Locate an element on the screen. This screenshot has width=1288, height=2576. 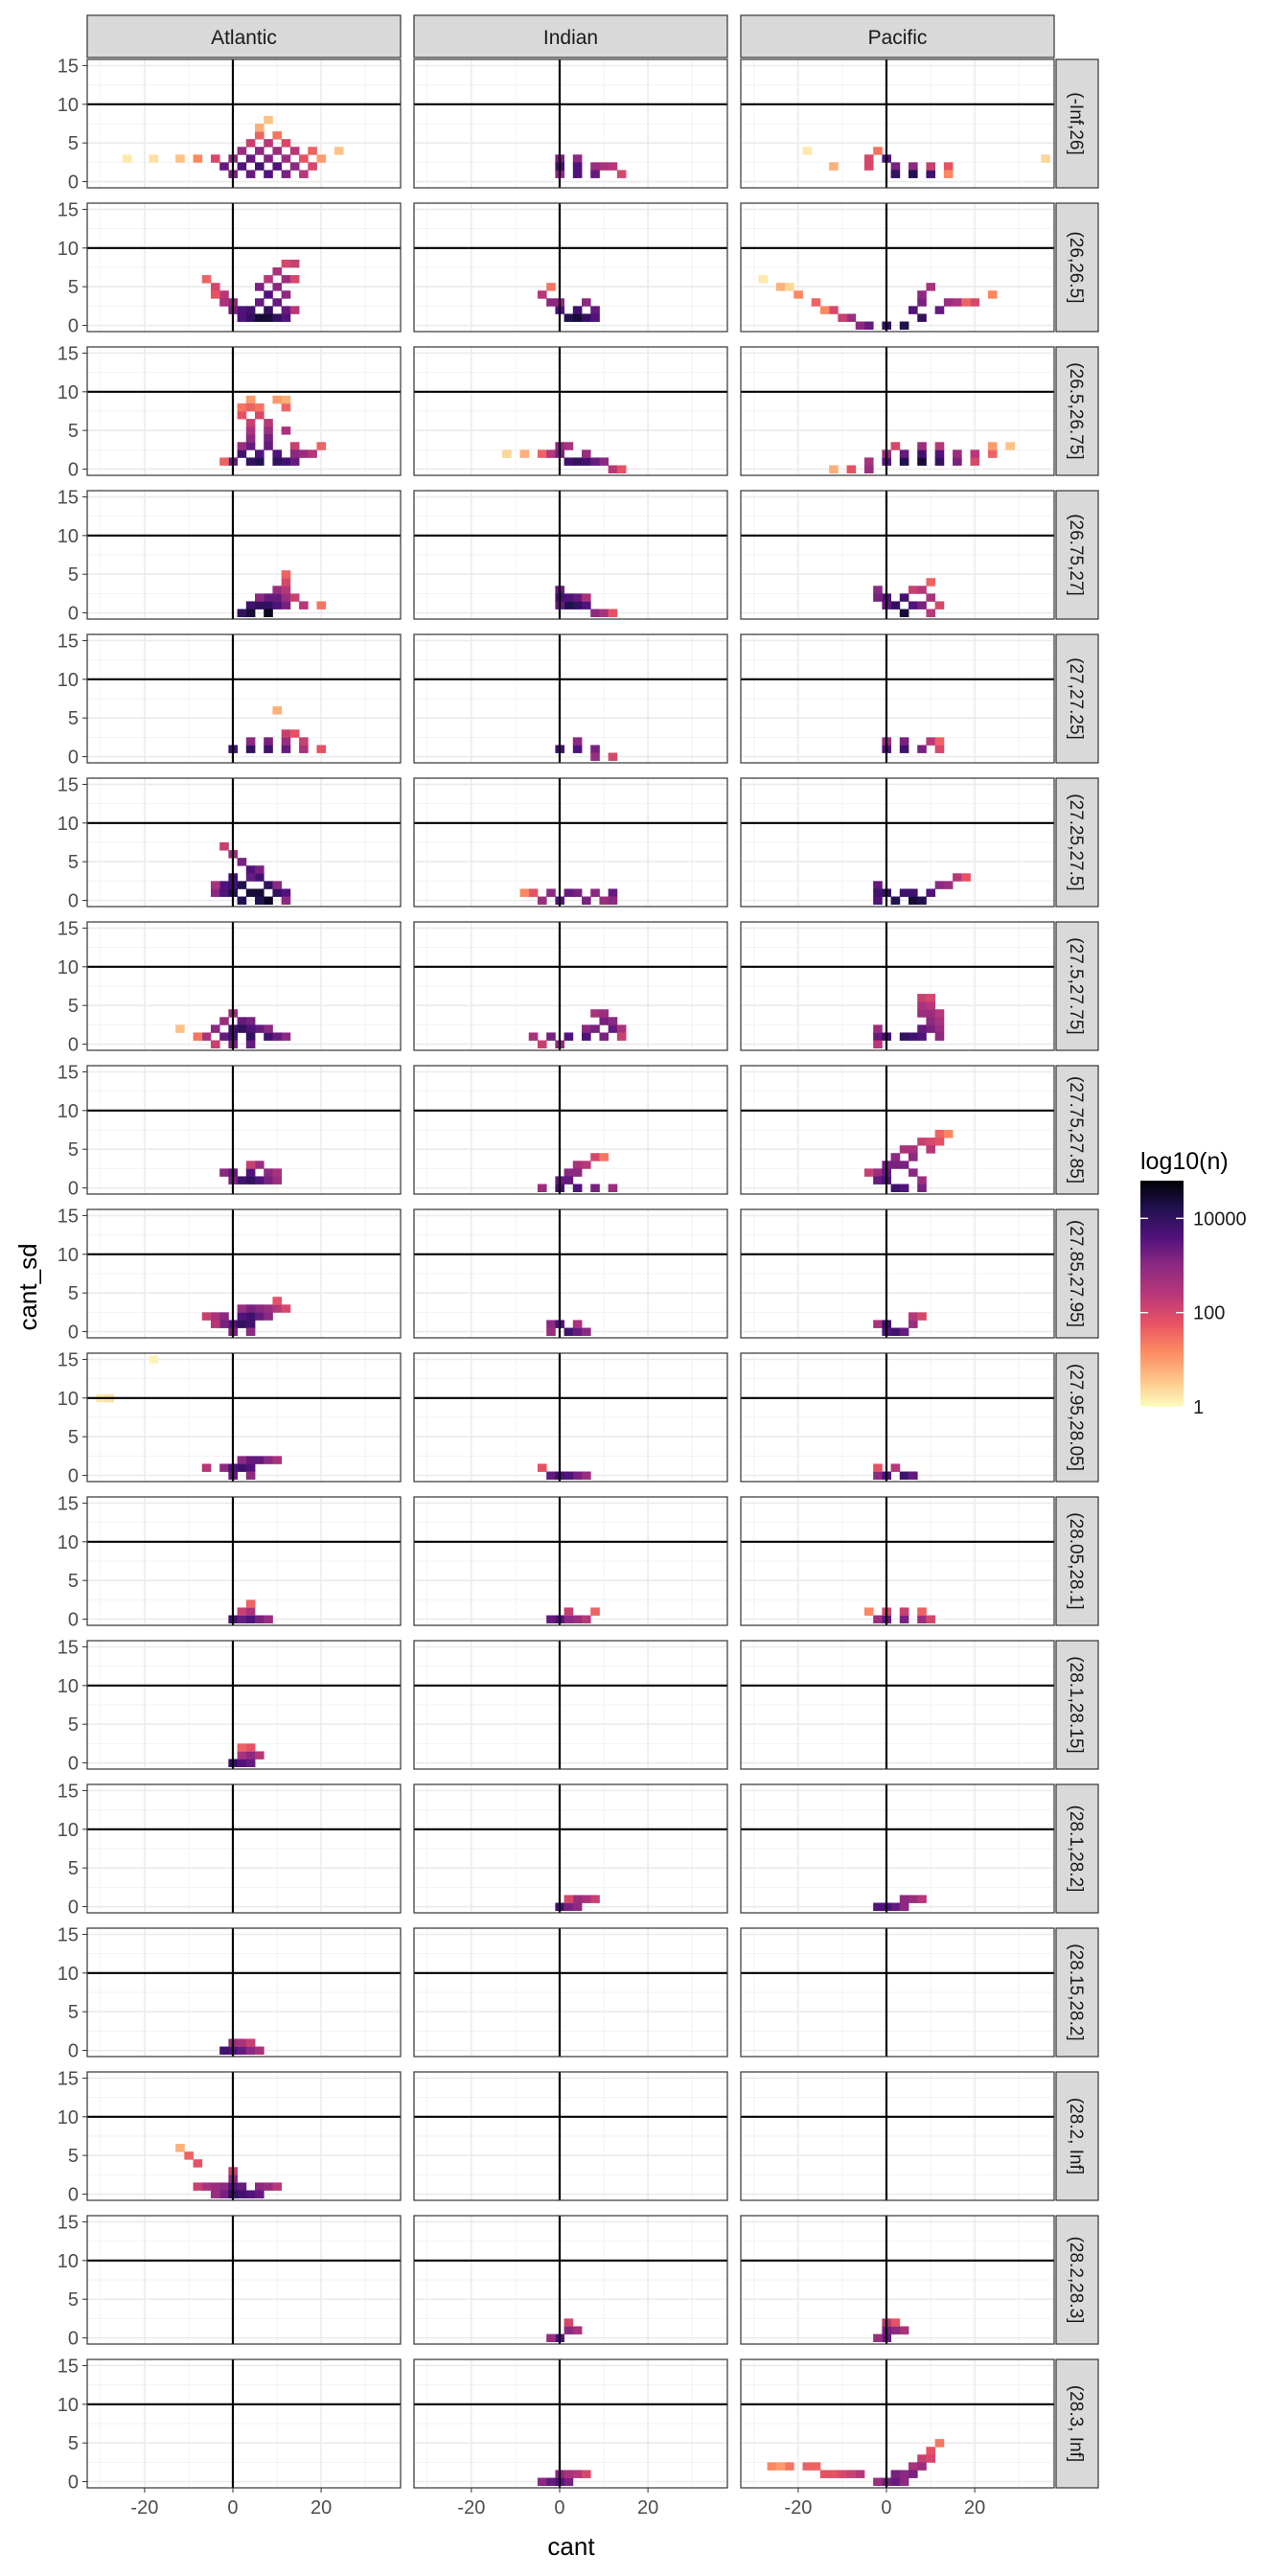
y-axis-label: cant_sd is located at coordinates (27, 1286).